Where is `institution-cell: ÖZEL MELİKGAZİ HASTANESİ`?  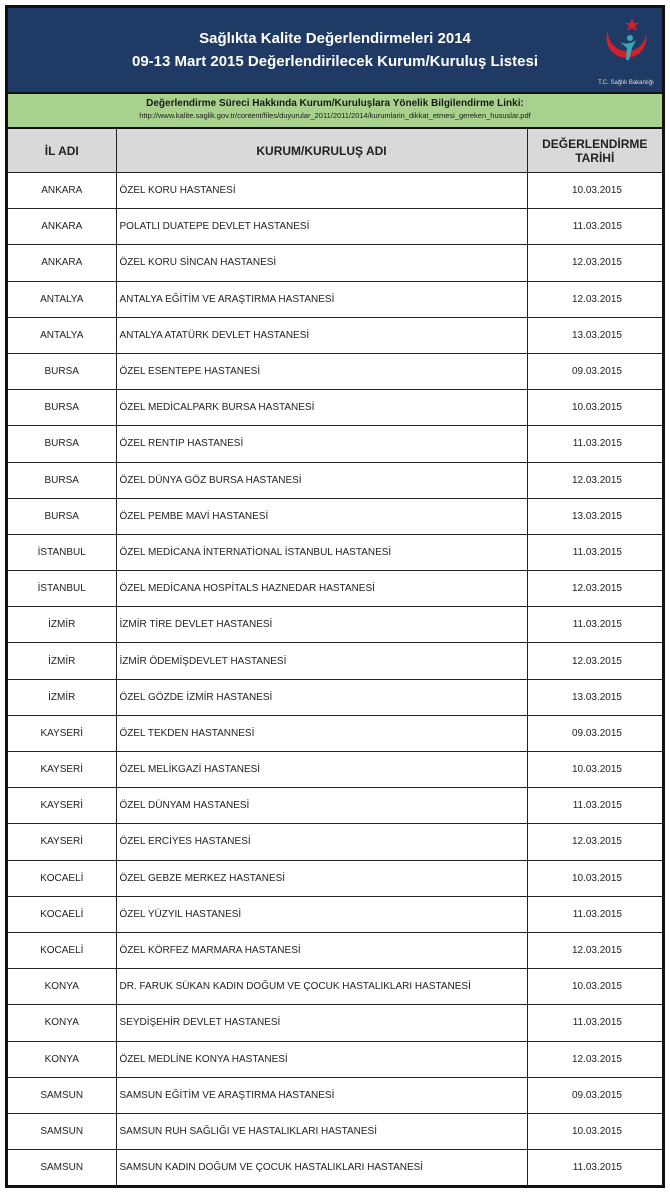 institution-cell: ÖZEL MELİKGAZİ HASTANESİ is located at coordinates (321, 769).